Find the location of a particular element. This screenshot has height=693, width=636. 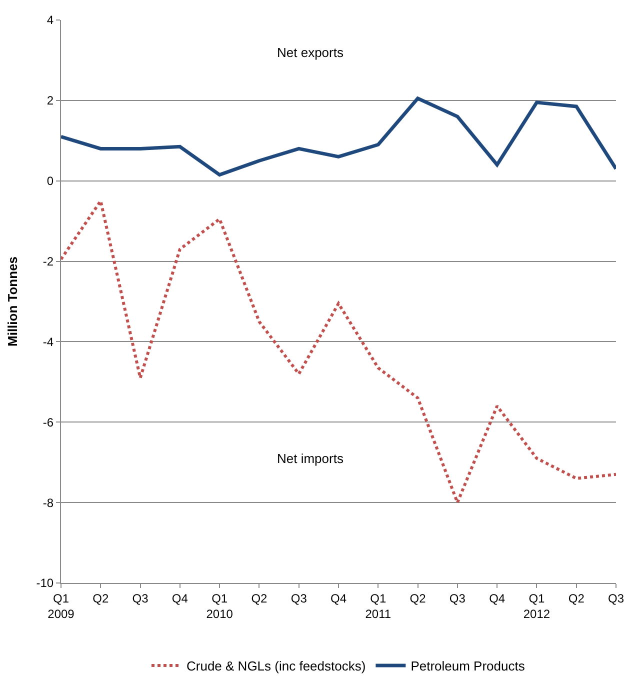

x-tick-label: Q1 2010 is located at coordinates (220, 606).